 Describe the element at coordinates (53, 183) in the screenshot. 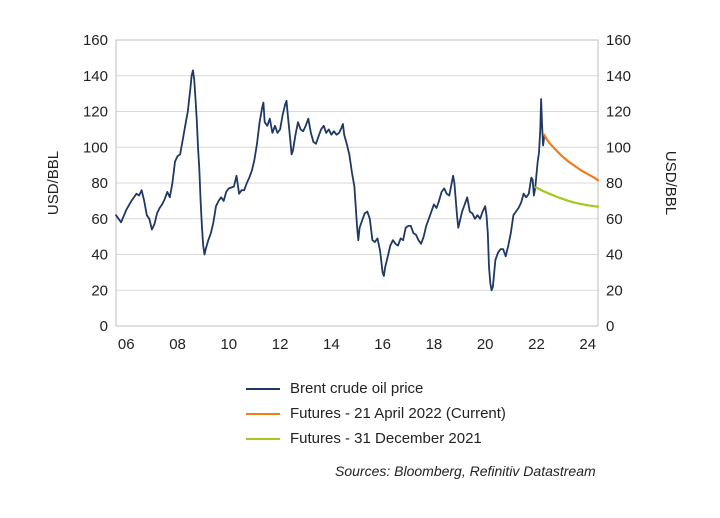

I see `left-y-axis-title: USD/BBL` at that location.